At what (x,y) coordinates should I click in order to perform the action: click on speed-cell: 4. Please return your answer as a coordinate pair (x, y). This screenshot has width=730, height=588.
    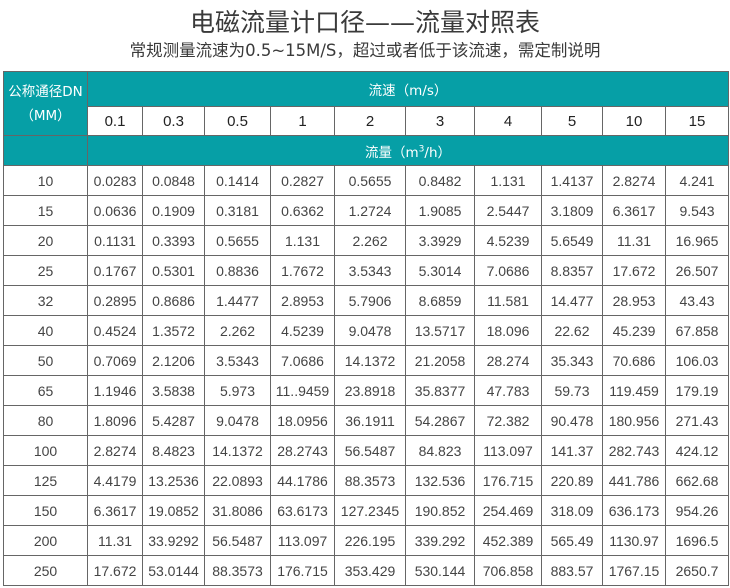
    Looking at the image, I should click on (508, 121).